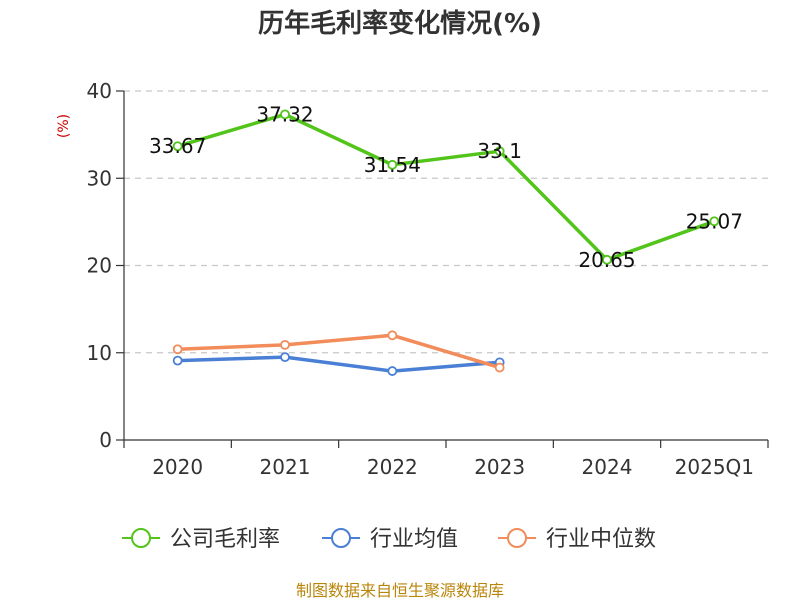 The image size is (800, 600). Describe the element at coordinates (99, 178) in the screenshot. I see `y-tick-label: 30` at that location.